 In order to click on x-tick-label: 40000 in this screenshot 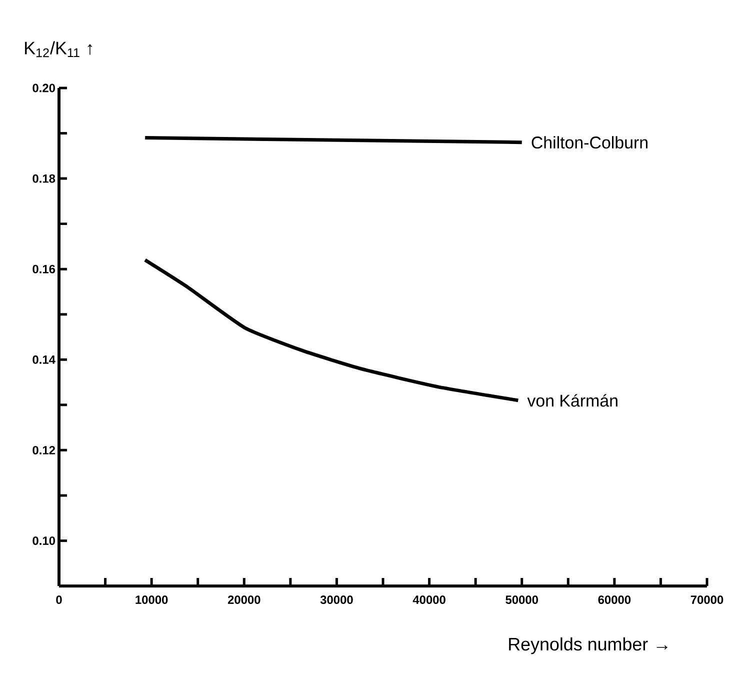, I will do `click(429, 600)`.